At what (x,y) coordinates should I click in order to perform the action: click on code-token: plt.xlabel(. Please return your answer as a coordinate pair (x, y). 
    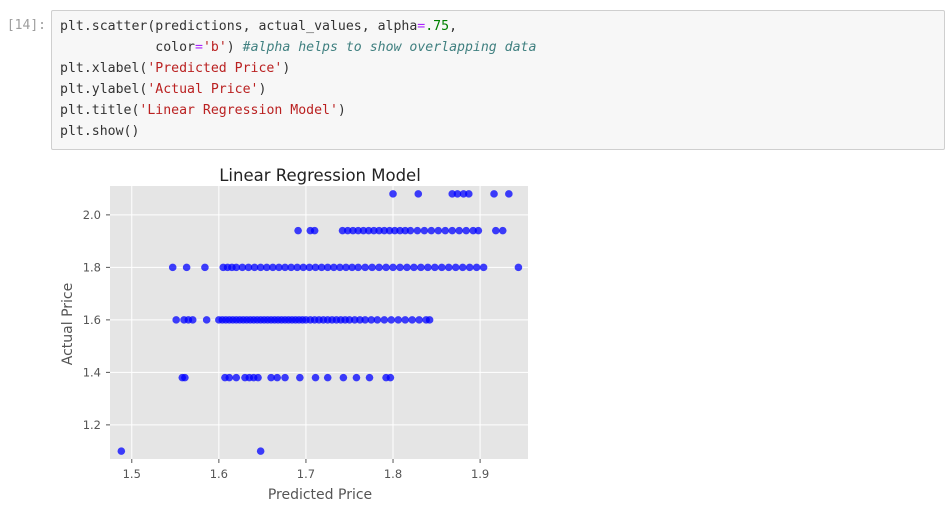
    Looking at the image, I should click on (104, 68).